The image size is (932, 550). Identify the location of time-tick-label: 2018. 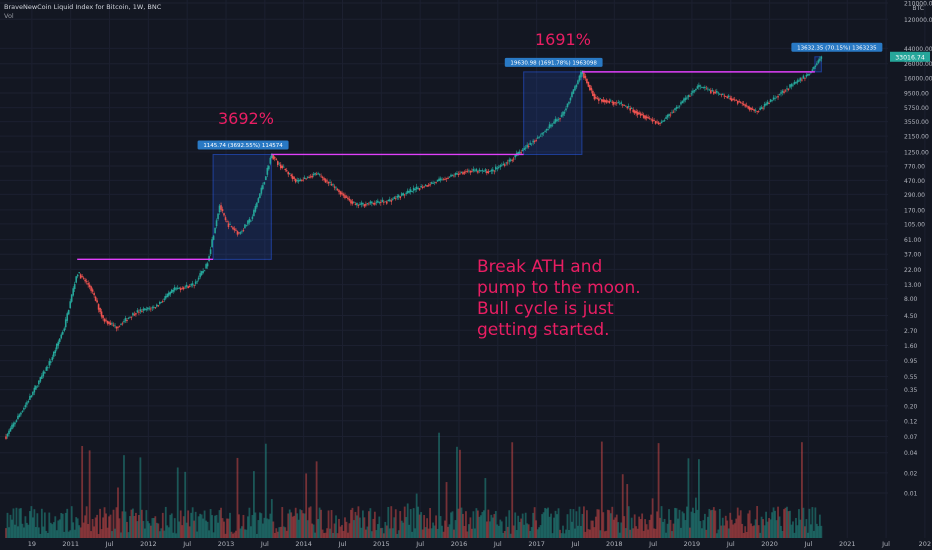
(614, 544).